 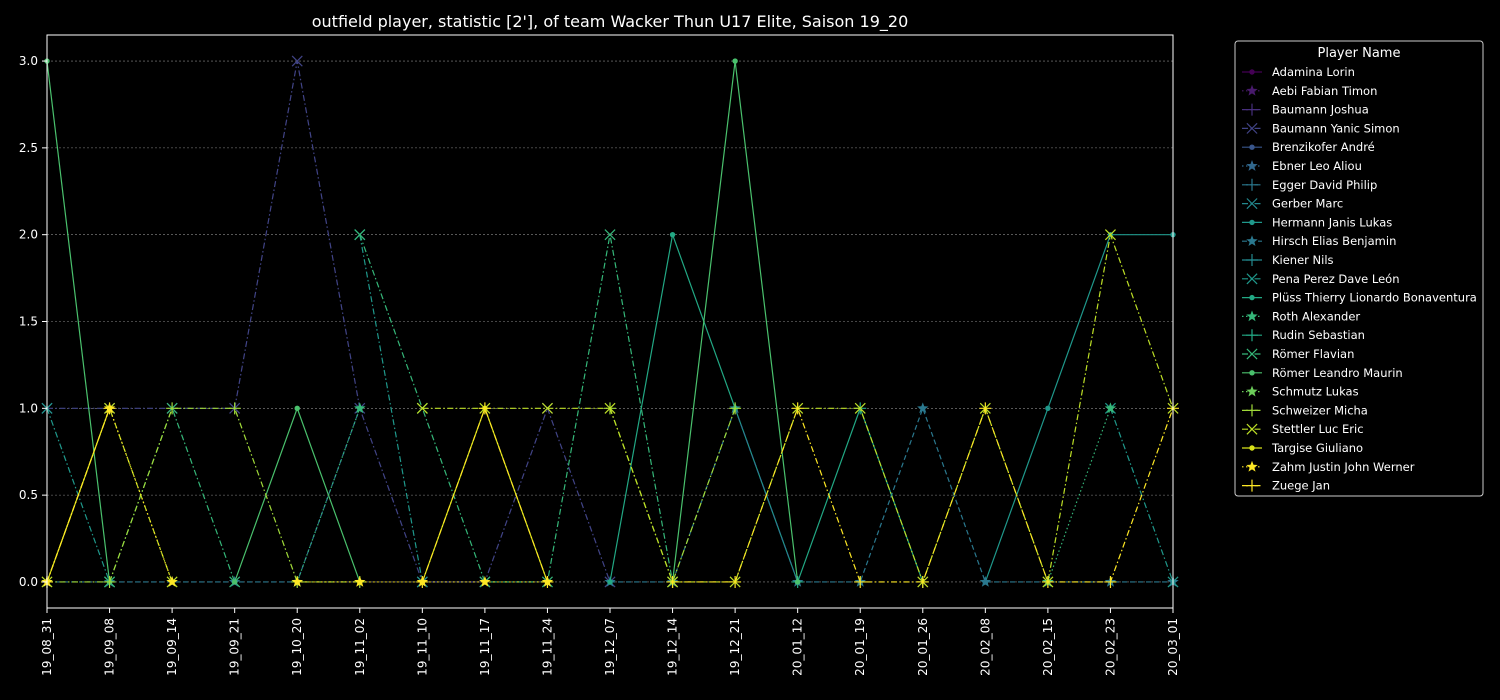 I want to click on legend-item: Hermann Janis Lukas, so click(x=1317, y=222).